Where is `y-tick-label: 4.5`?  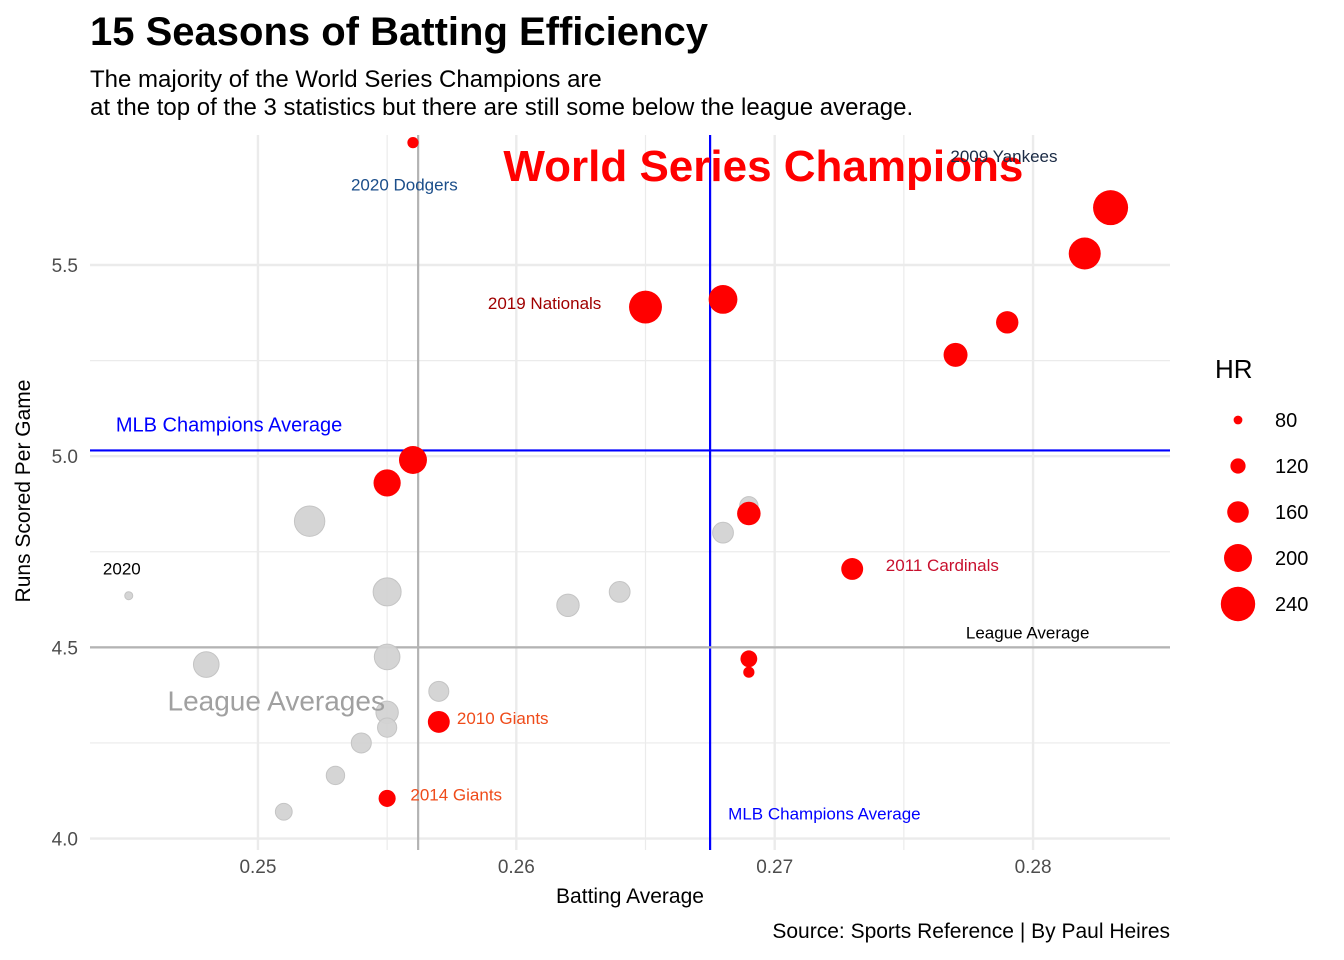 y-tick-label: 4.5 is located at coordinates (65, 648).